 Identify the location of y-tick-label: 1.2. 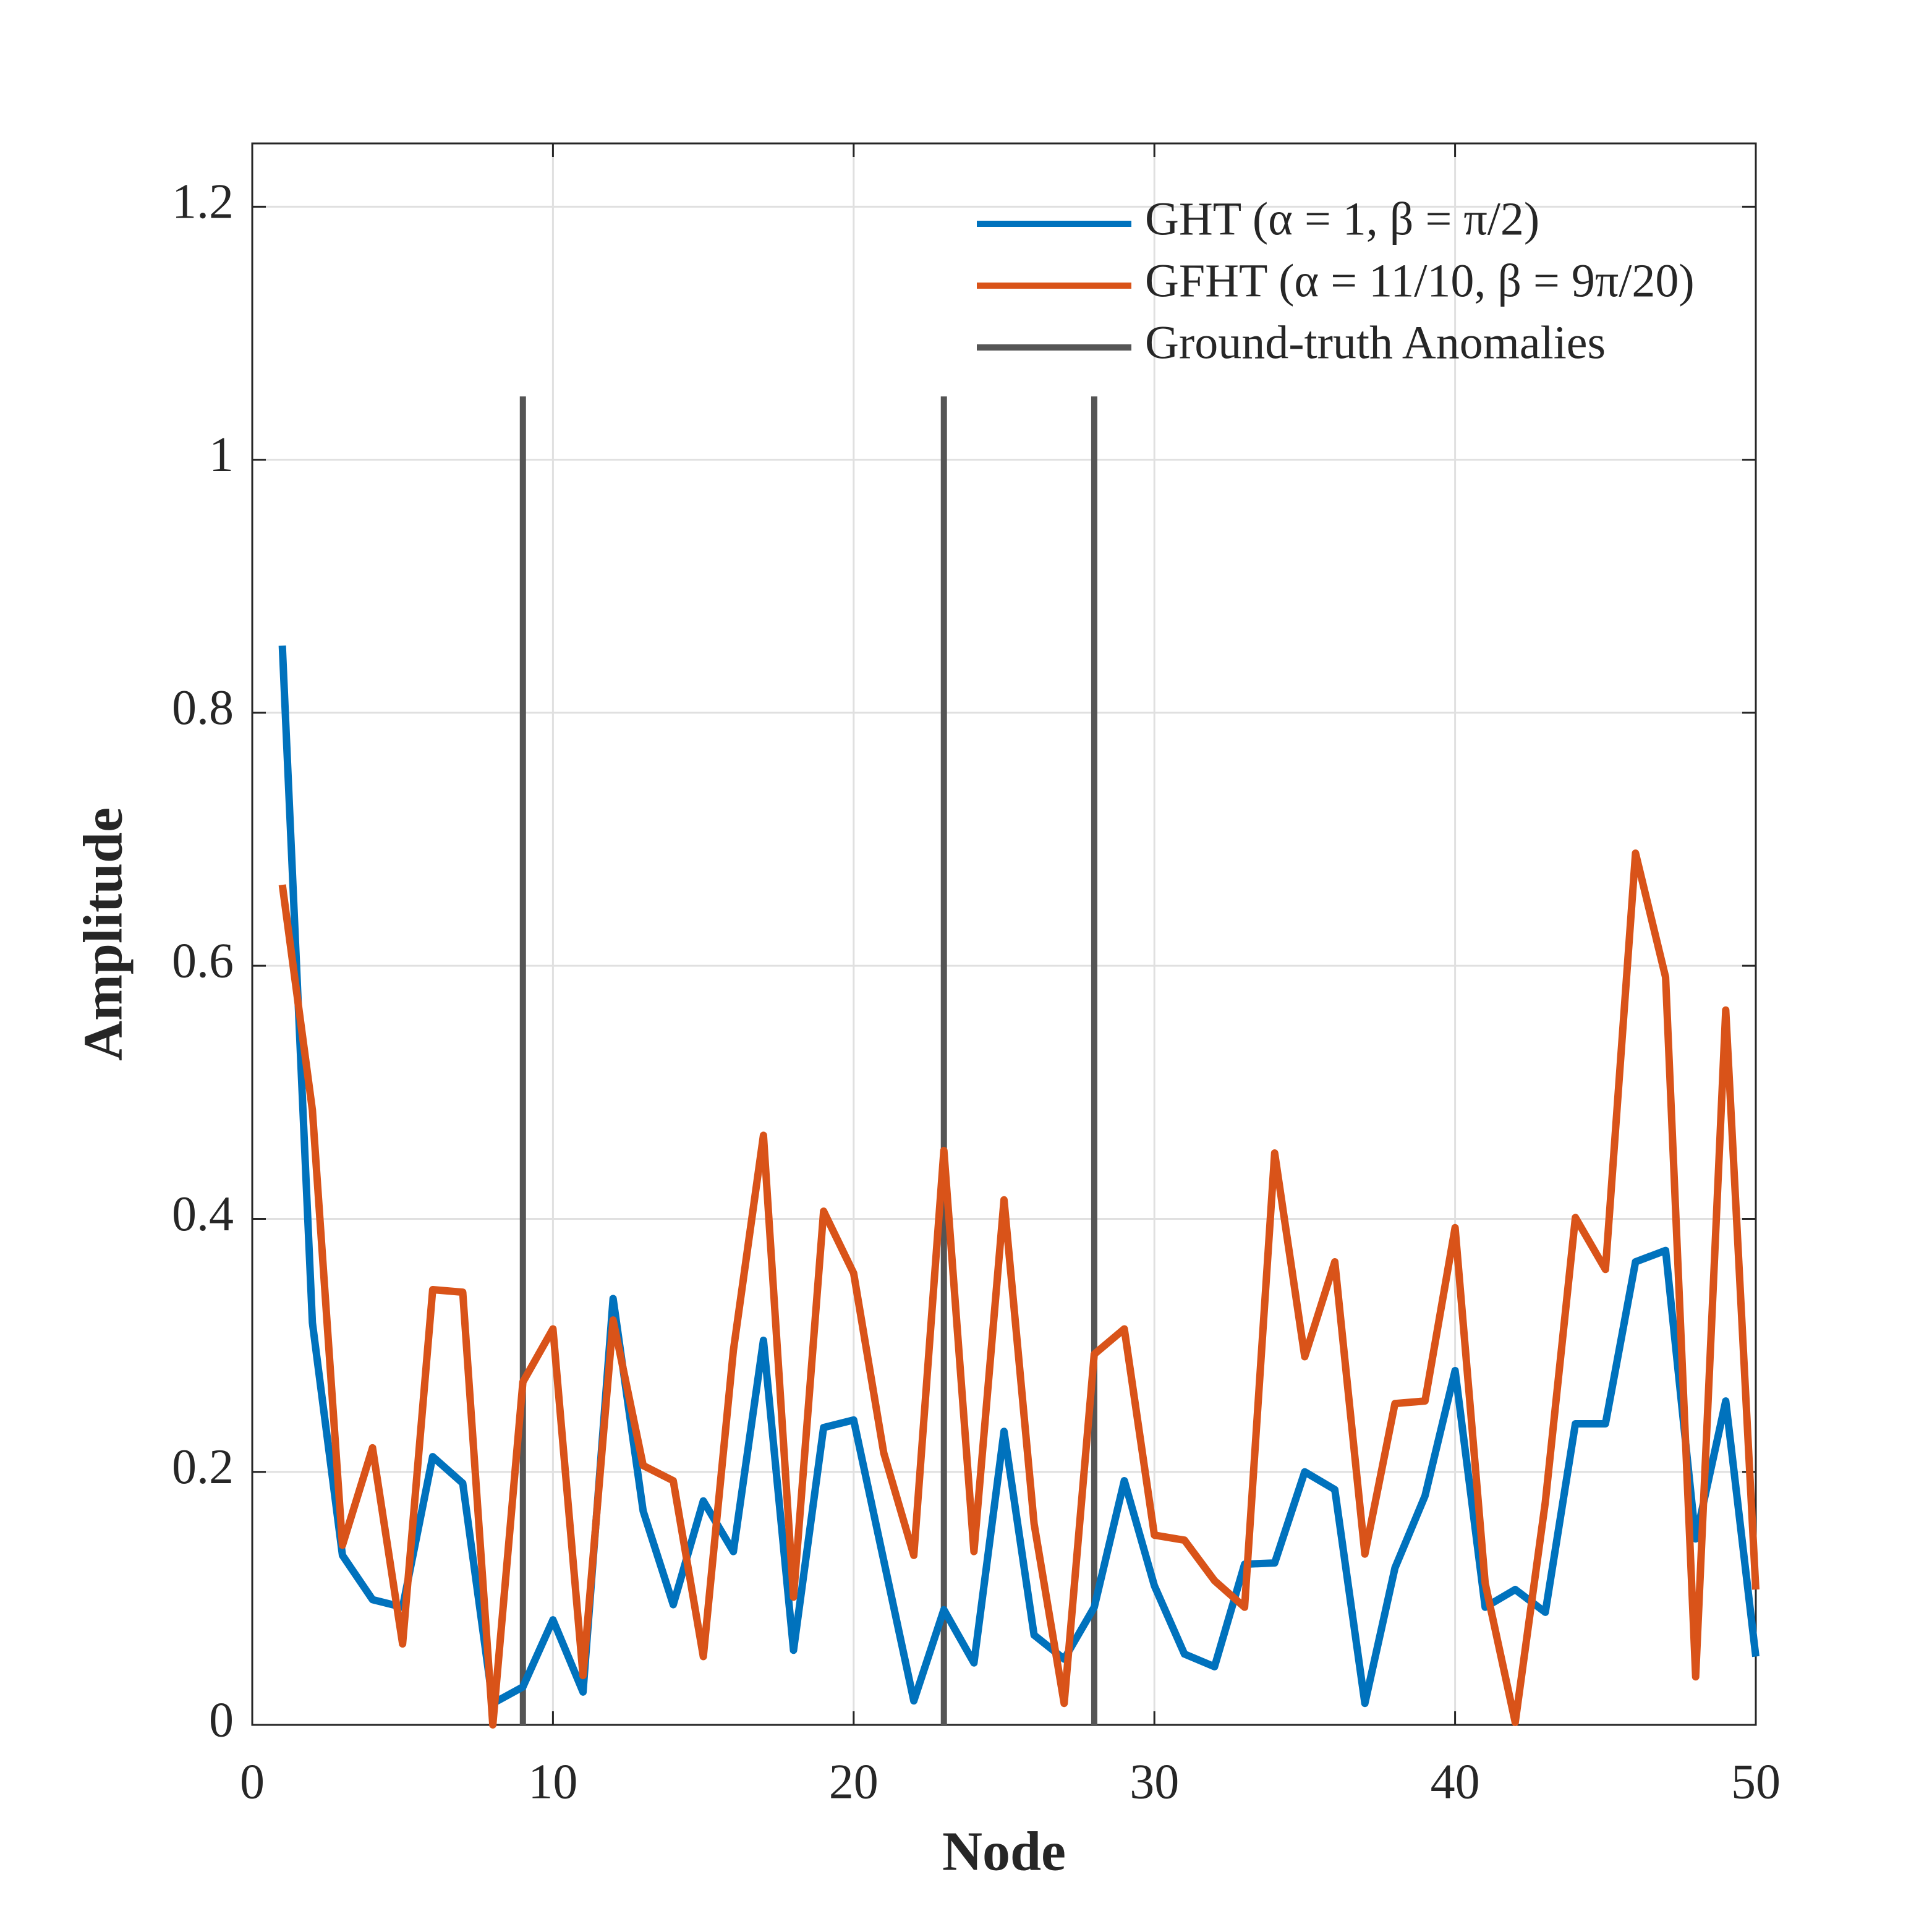
(203, 202).